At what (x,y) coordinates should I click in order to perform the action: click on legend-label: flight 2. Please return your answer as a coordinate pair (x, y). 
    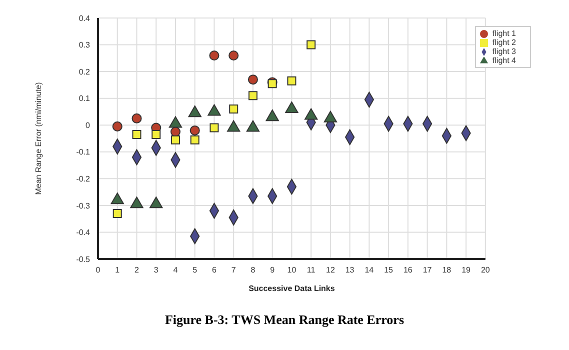
    Looking at the image, I should click on (504, 42).